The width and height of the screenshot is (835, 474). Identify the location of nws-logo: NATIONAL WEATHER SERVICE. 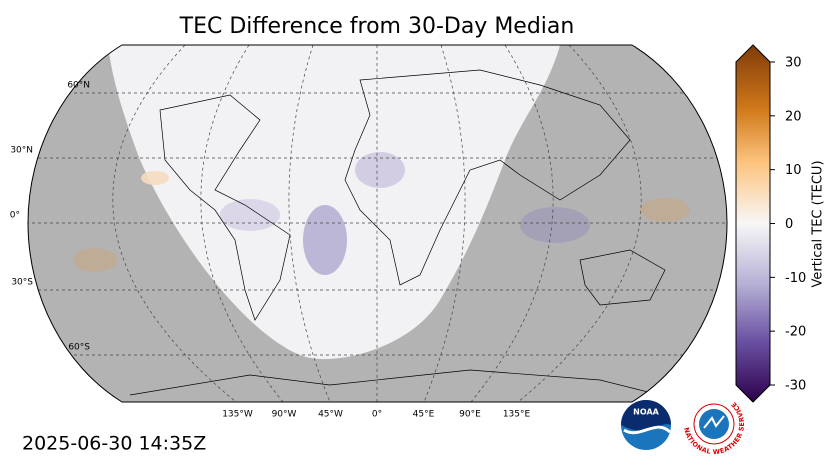
(714, 428).